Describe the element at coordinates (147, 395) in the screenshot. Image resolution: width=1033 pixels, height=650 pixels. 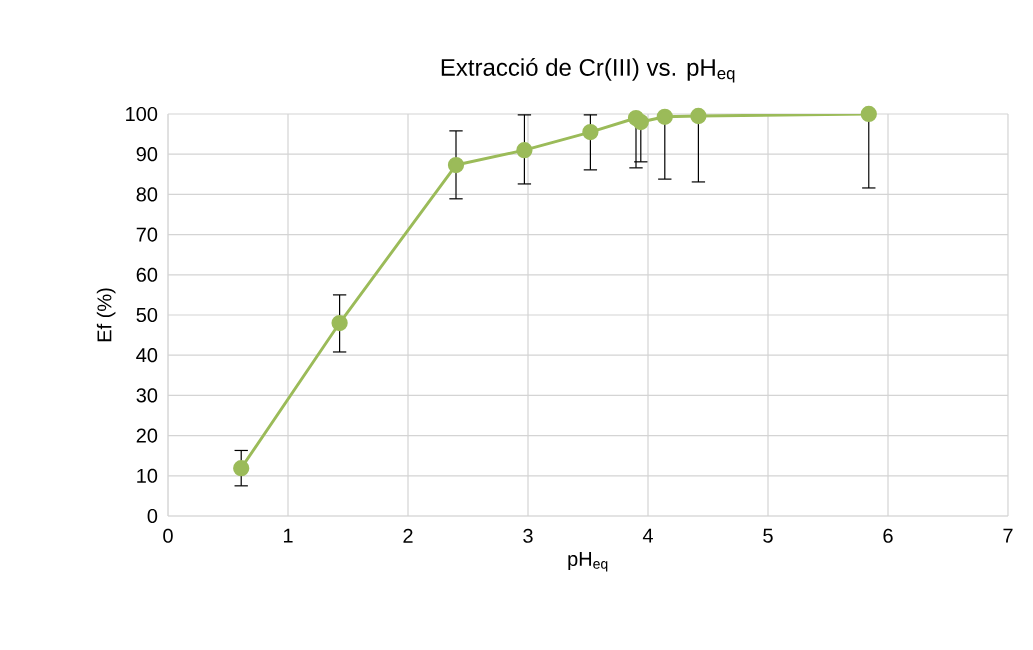
I see `y-tick-label: 30` at that location.